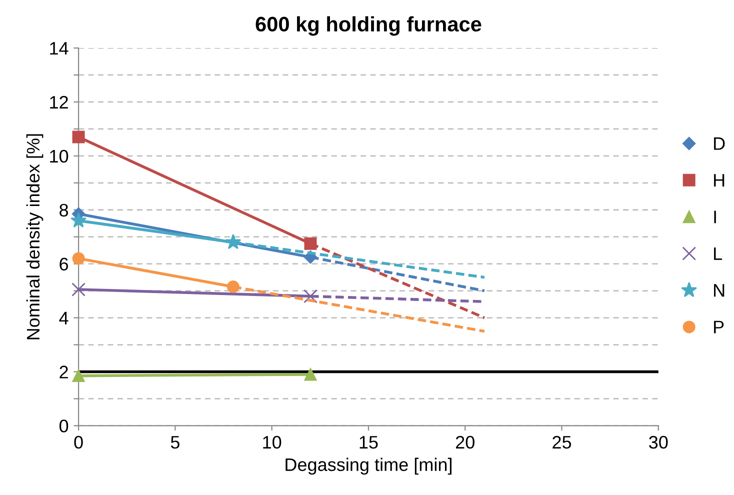 Image resolution: width=734 pixels, height=495 pixels. What do you see at coordinates (369, 442) in the screenshot?
I see `x-tick-label: 15` at bounding box center [369, 442].